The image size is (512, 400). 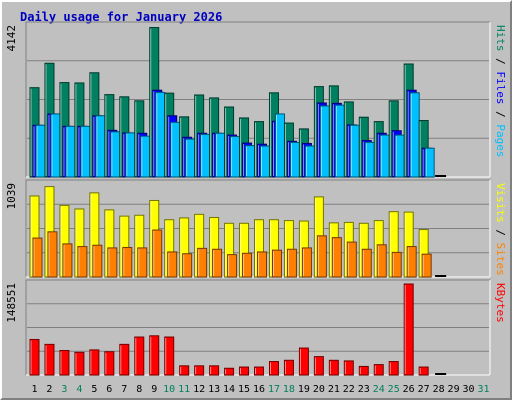 I want to click on day-label: 14, so click(x=229, y=389).